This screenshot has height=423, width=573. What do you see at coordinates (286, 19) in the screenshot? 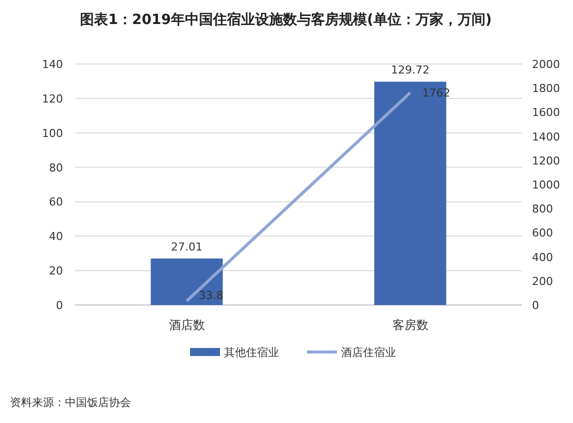
I see `chart-title: 图表1：2019年中国住宿业设施数与客房规模(单位：万家，万间)` at bounding box center [286, 19].